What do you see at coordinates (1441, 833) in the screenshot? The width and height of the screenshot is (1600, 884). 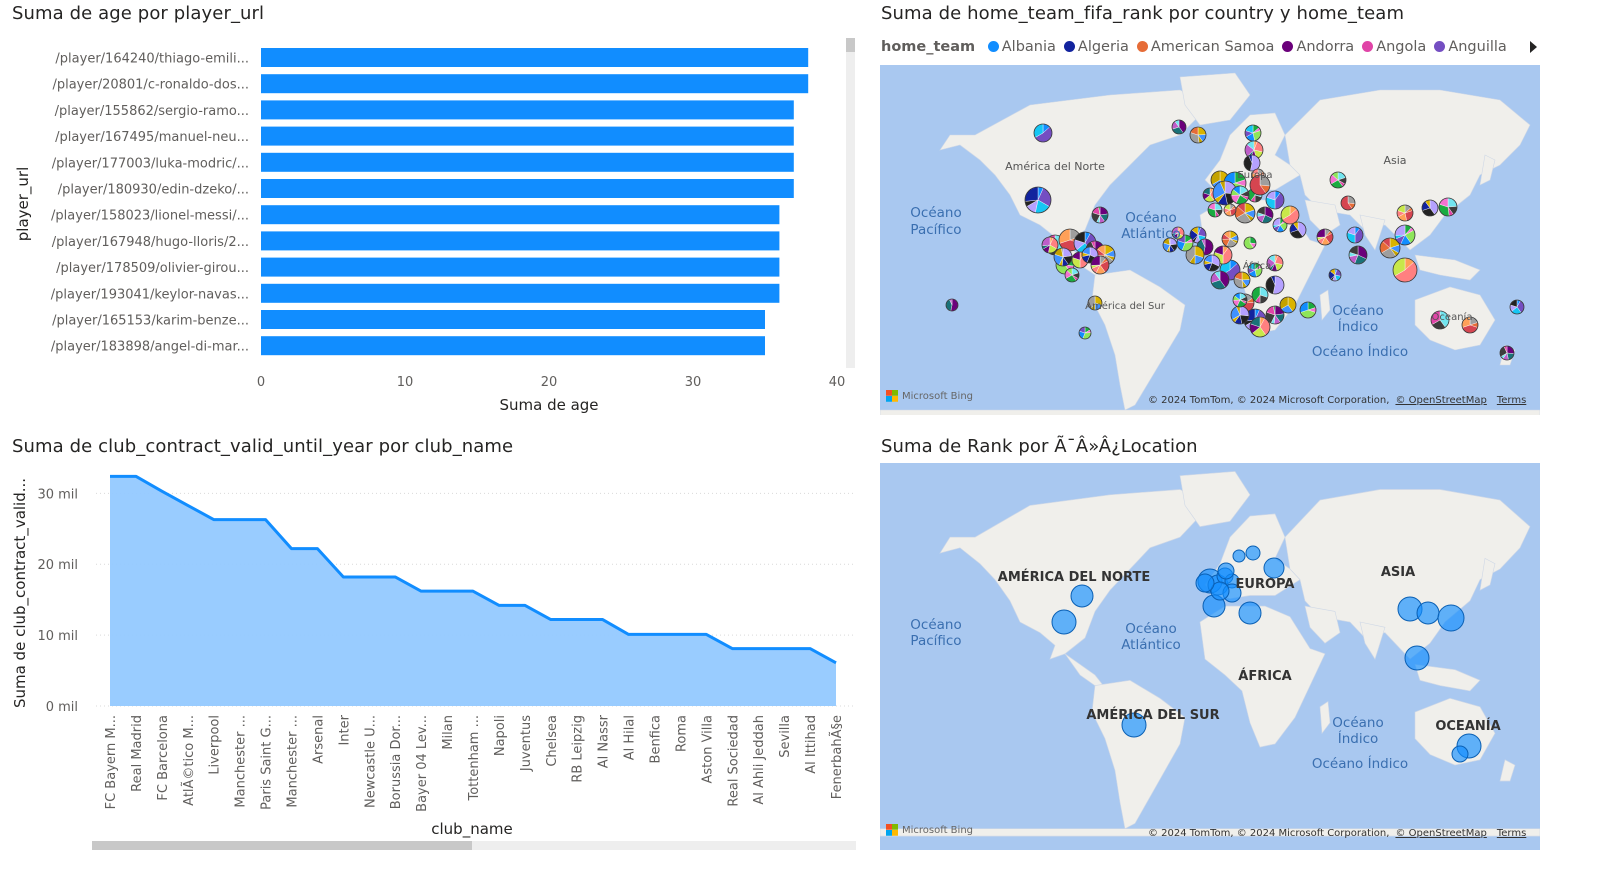 I see `map2-osm-link: © OpenStreetMap` at bounding box center [1441, 833].